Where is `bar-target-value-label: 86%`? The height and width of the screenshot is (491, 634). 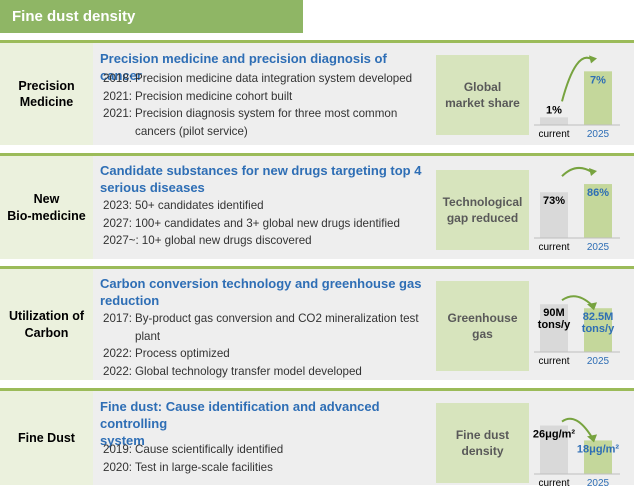
bar-target-value-label: 86% is located at coordinates (598, 193).